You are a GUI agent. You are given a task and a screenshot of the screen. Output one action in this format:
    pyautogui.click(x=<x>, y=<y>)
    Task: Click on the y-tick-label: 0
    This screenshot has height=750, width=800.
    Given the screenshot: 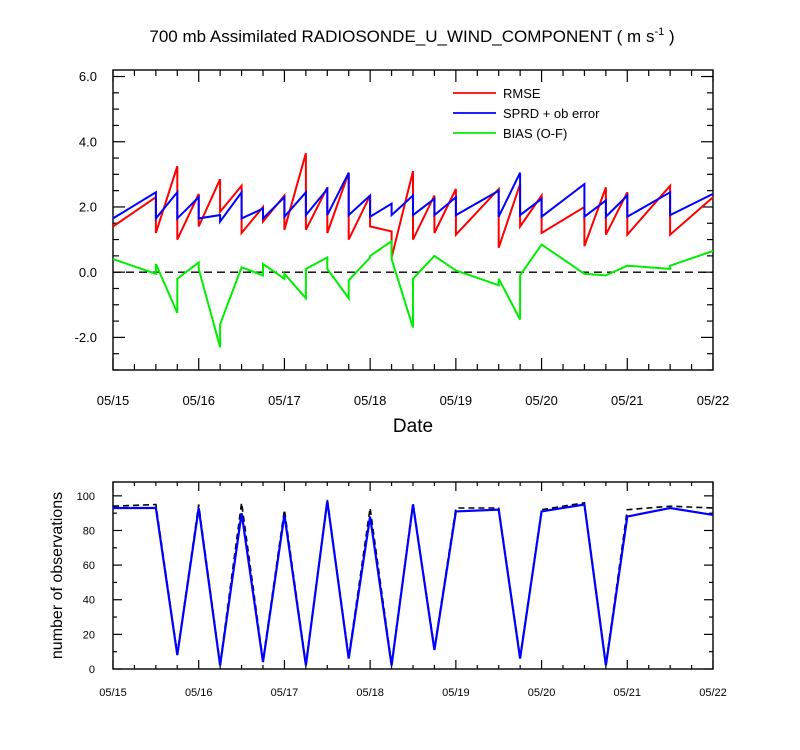 What is the action you would take?
    pyautogui.click(x=92, y=670)
    